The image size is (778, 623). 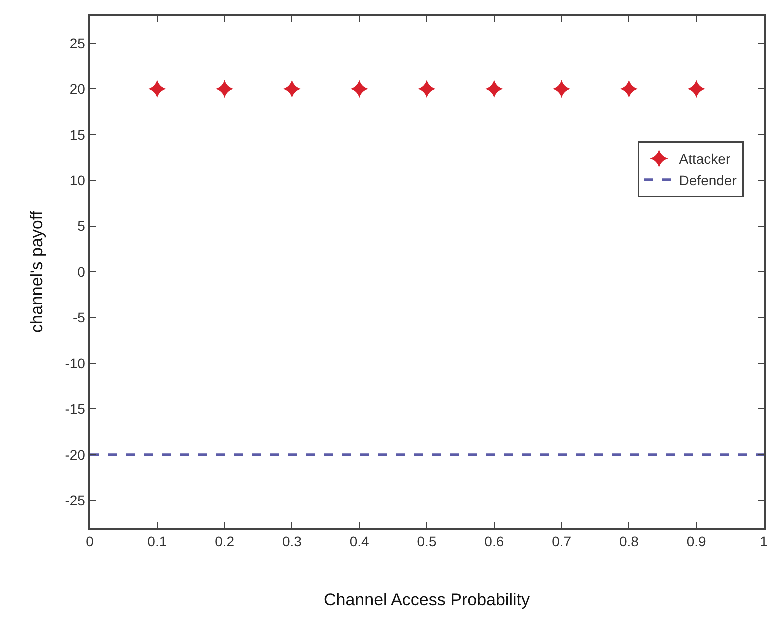 I want to click on y-tick-label: 25, so click(x=78, y=43).